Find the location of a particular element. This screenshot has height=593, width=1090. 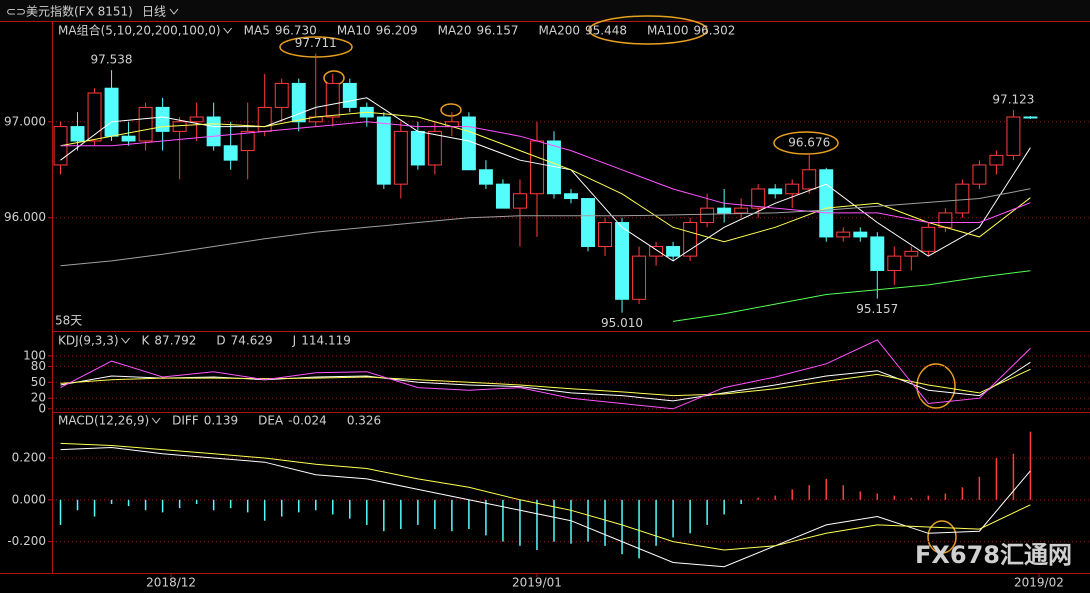

period: 日线 is located at coordinates (154, 12).